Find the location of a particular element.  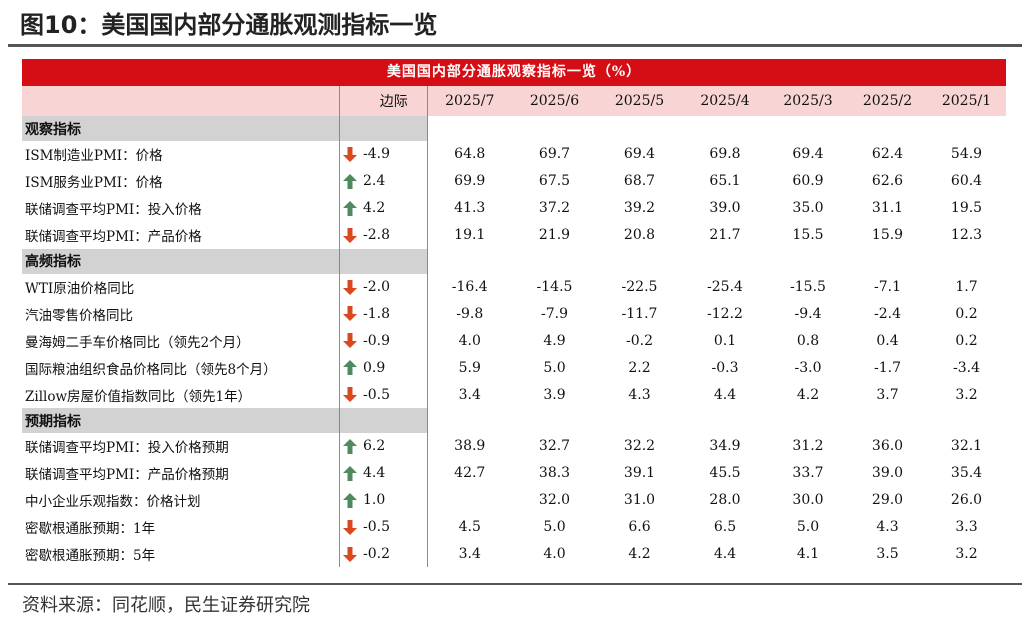

value-cell: 3.2 is located at coordinates (966, 554).